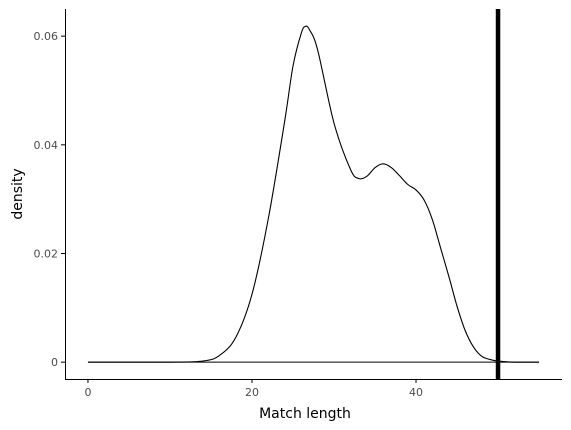 The width and height of the screenshot is (571, 430). Describe the element at coordinates (18, 193) in the screenshot. I see `y-axis-title: density` at that location.